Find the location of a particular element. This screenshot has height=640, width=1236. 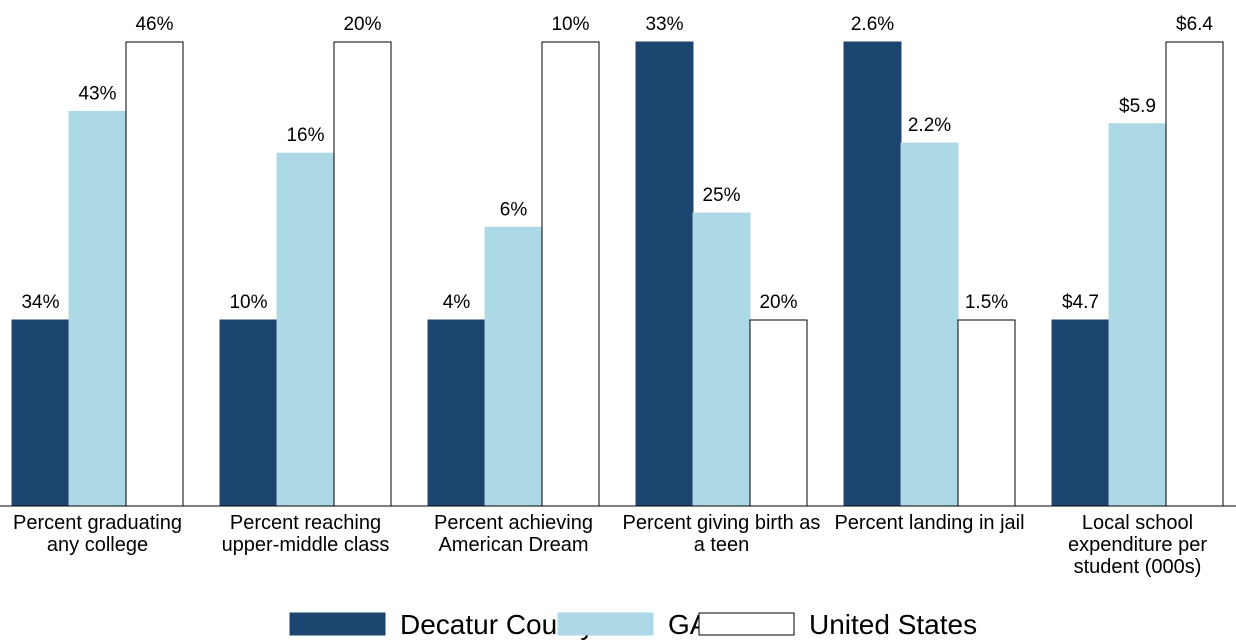

value-label: 2.2% is located at coordinates (929, 125).